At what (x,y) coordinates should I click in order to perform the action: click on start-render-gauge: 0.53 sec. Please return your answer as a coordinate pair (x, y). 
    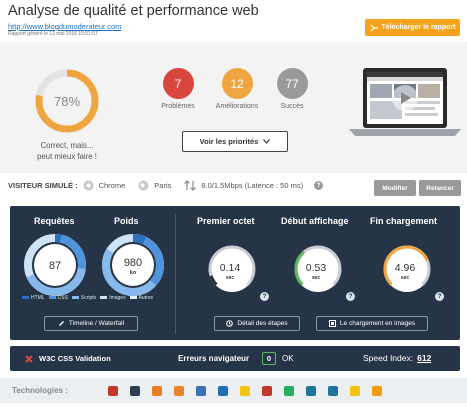
    Looking at the image, I should click on (318, 269).